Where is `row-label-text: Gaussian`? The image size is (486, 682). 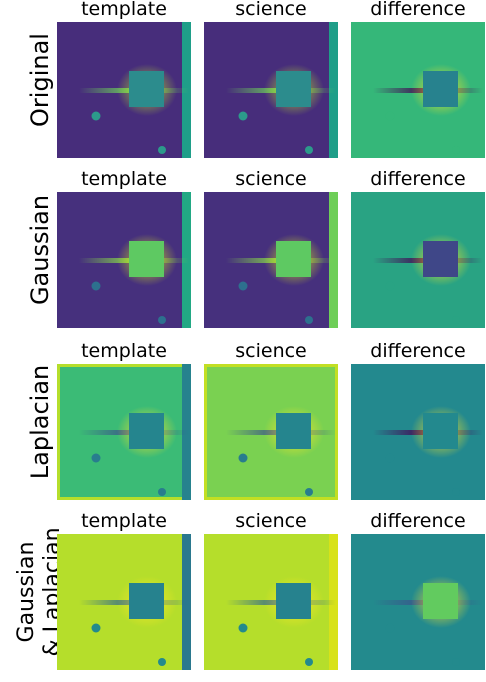 row-label-text: Gaussian is located at coordinates (40, 250).